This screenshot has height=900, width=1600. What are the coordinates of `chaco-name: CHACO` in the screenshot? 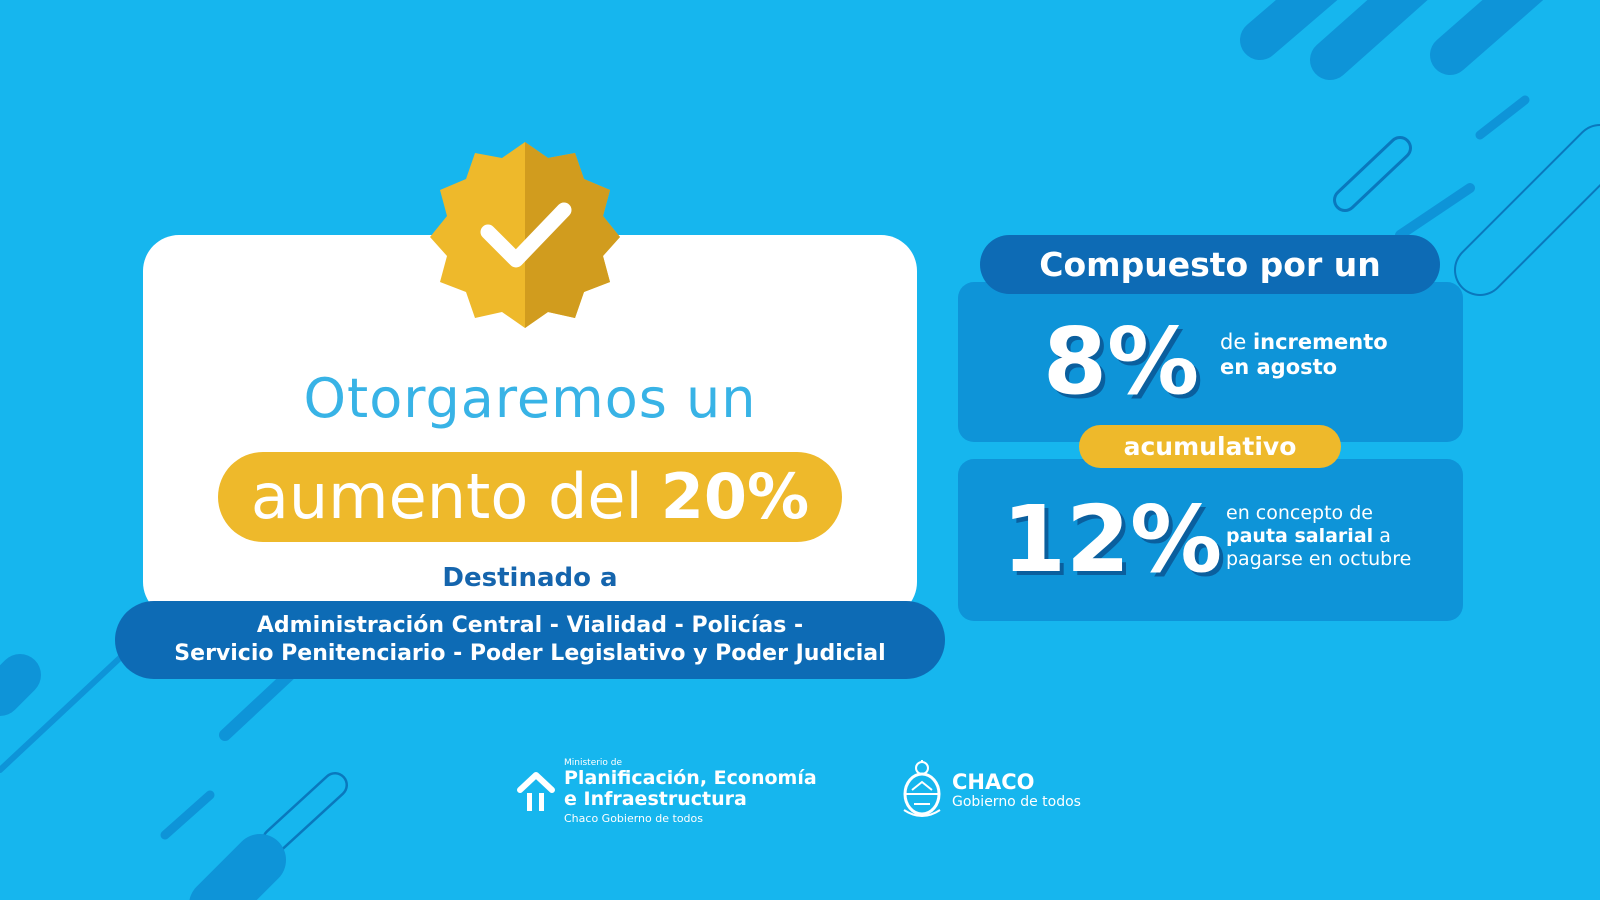 It's located at (993, 782).